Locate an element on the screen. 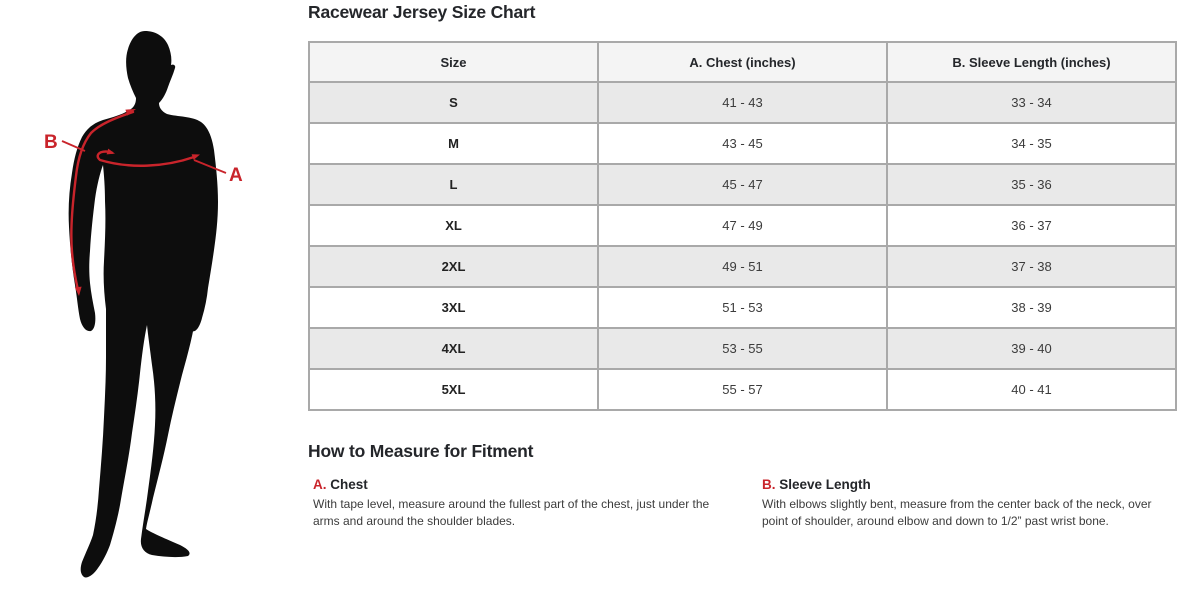  cell-size: XL is located at coordinates (453, 225).